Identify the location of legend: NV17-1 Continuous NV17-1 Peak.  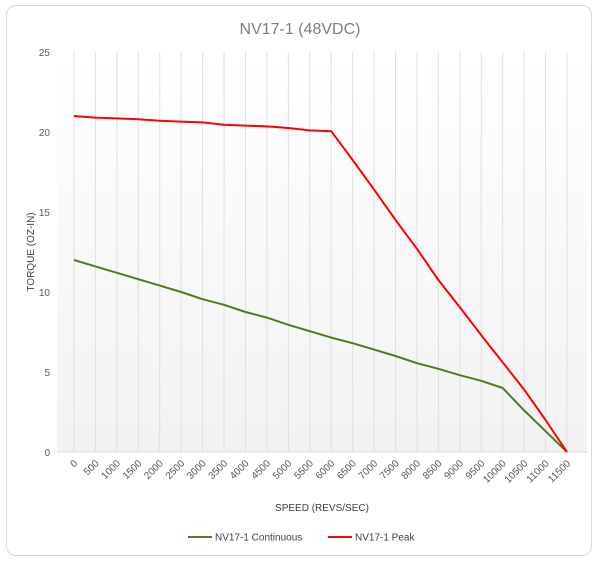
(301, 538).